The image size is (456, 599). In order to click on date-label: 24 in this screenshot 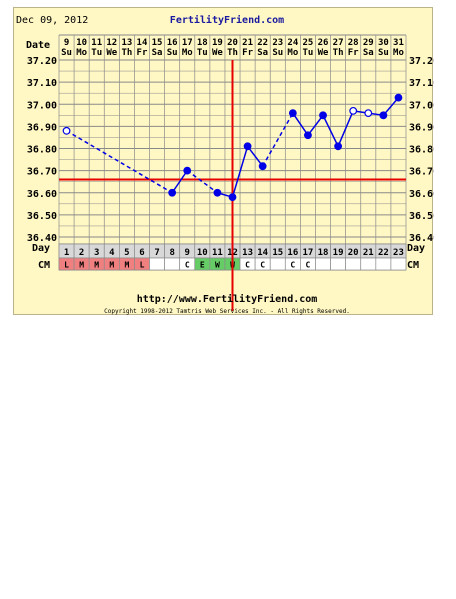, I will do `click(292, 43)`.